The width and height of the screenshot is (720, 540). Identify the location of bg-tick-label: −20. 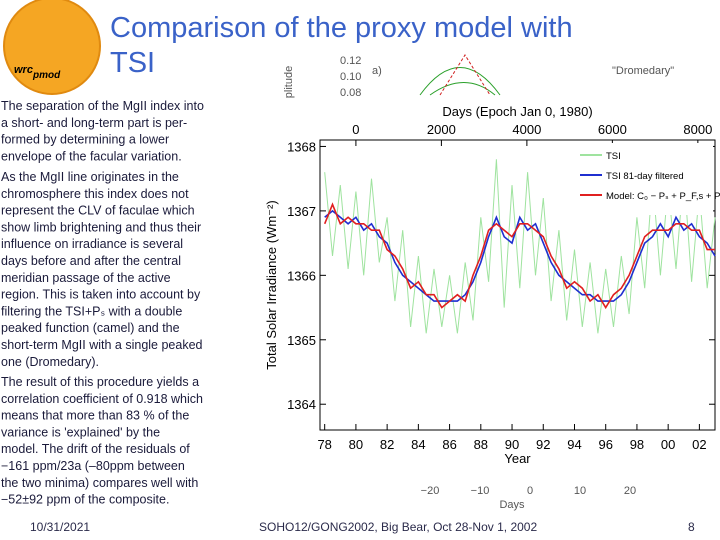
(430, 491).